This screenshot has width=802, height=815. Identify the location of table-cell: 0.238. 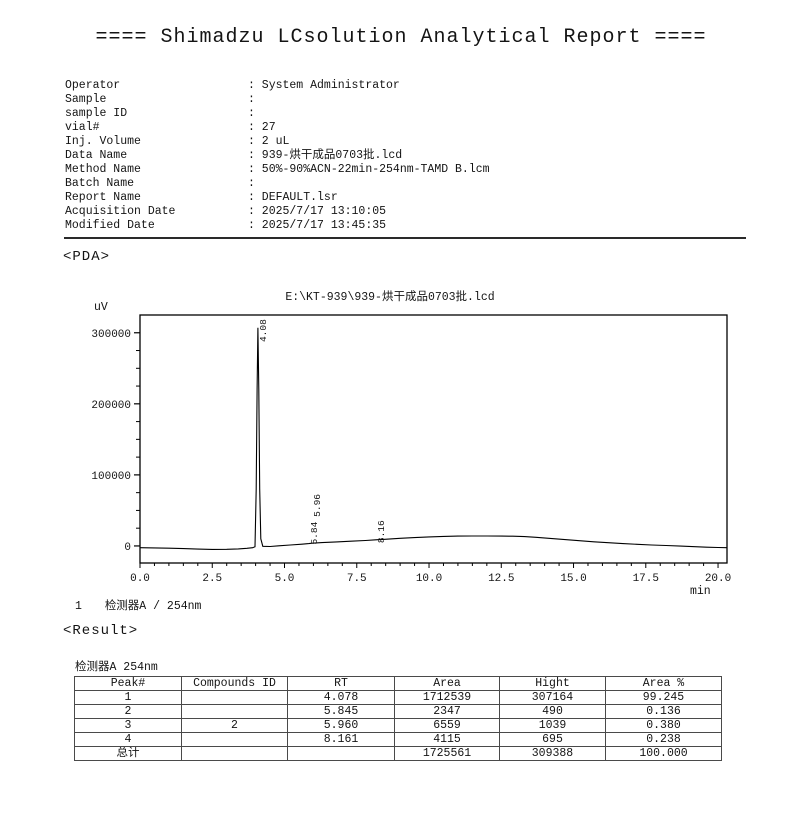
(663, 739).